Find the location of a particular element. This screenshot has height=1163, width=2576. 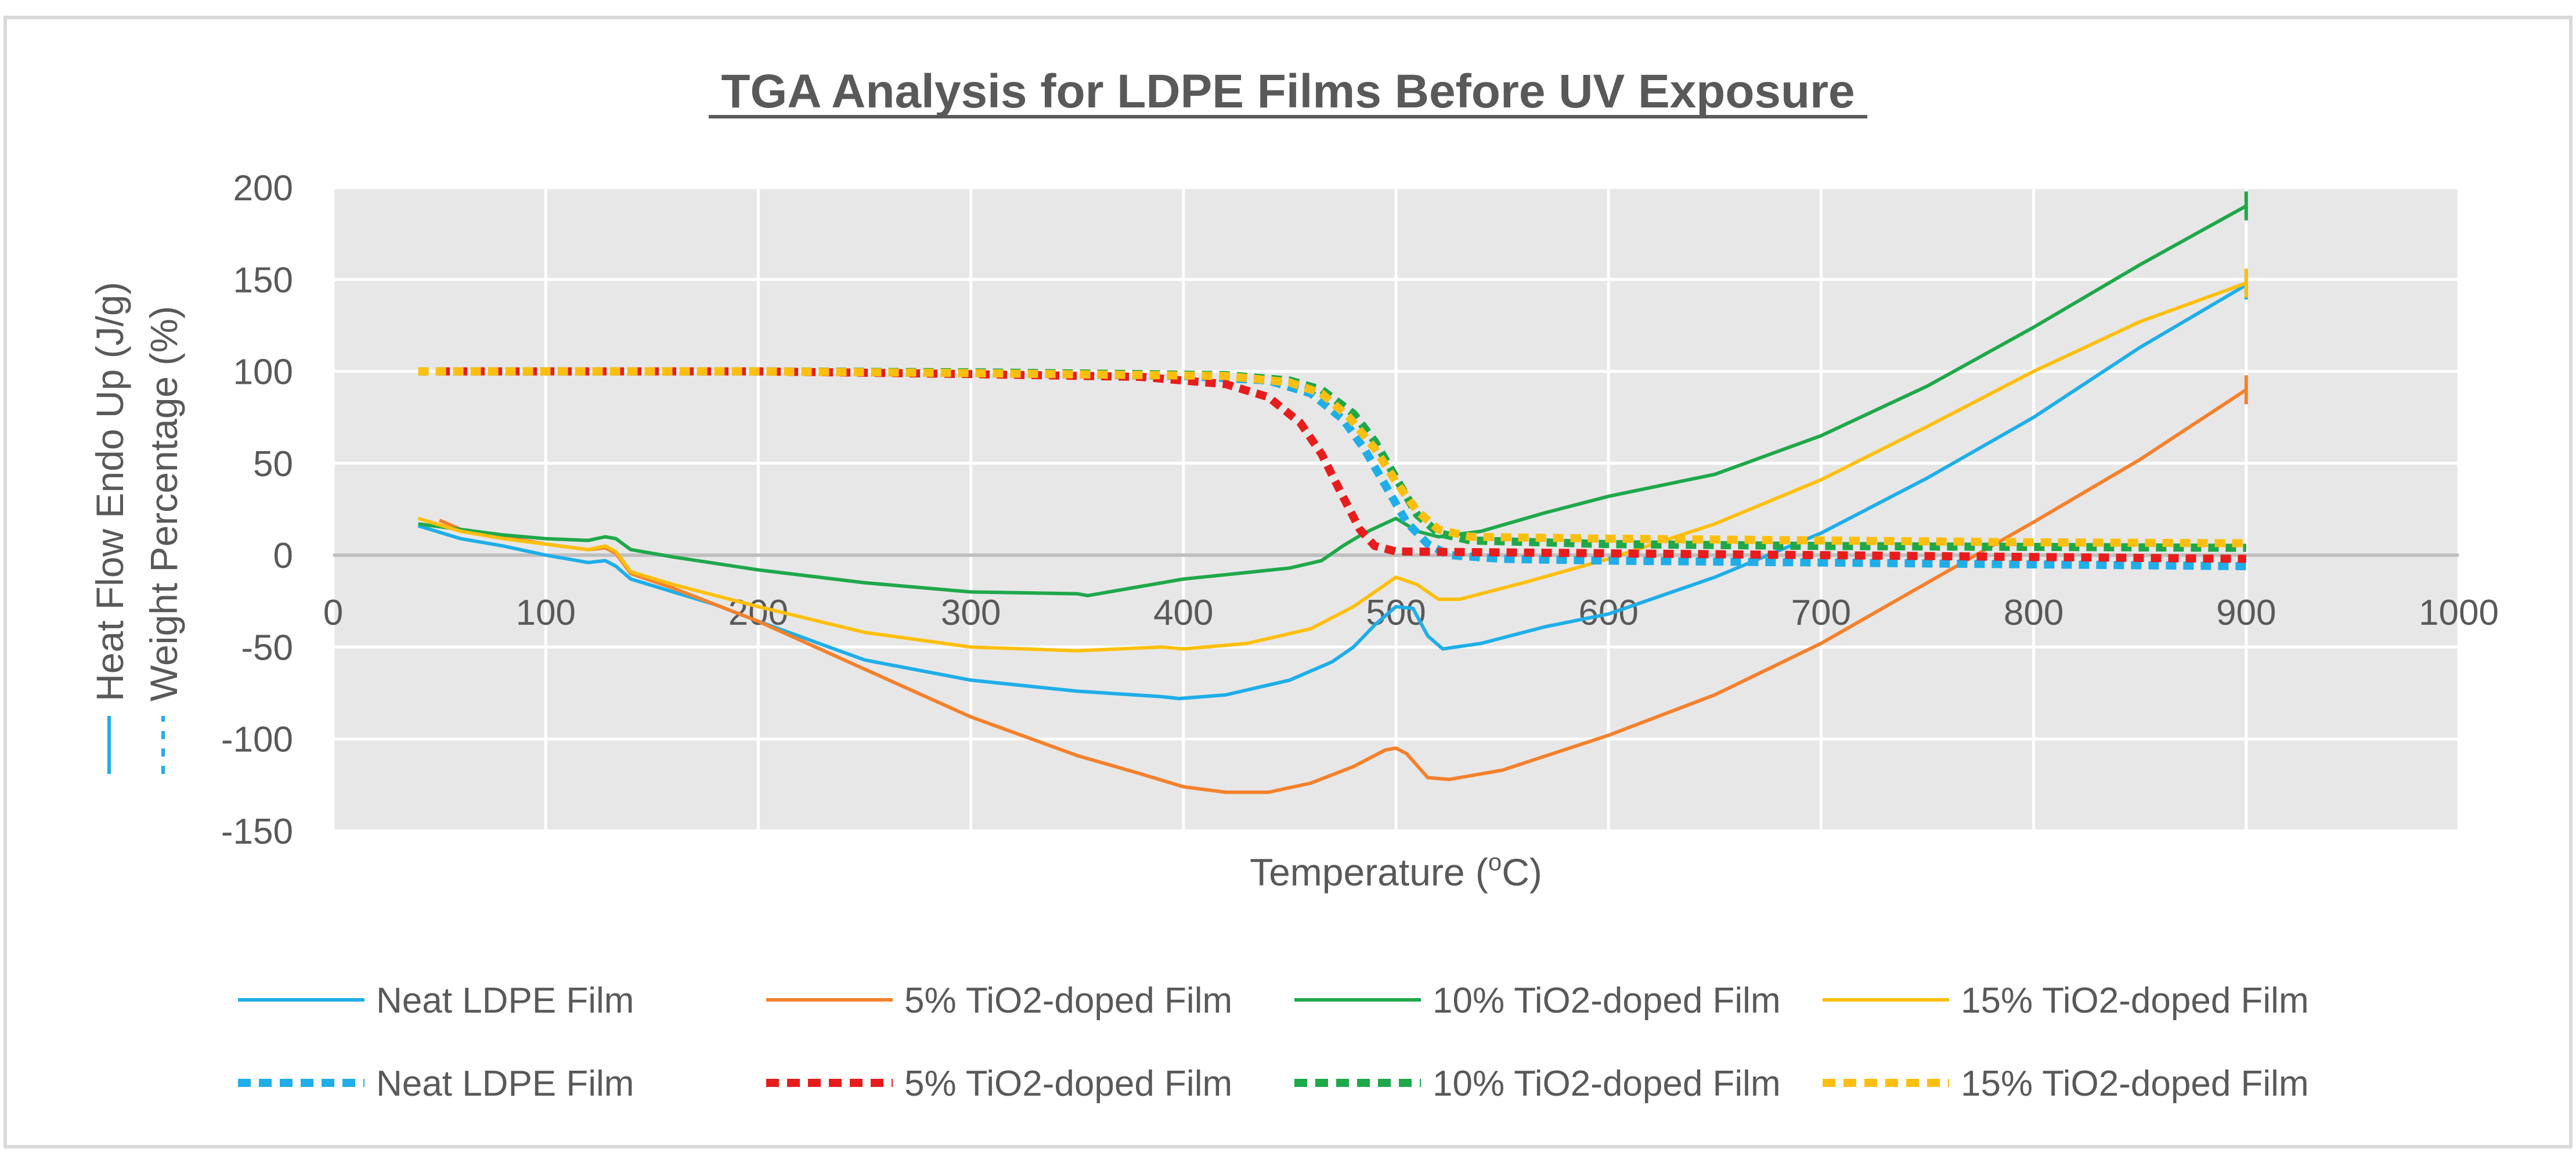

legend-label-5: 5% TiO2-doped Film is located at coordinates (1068, 1084).